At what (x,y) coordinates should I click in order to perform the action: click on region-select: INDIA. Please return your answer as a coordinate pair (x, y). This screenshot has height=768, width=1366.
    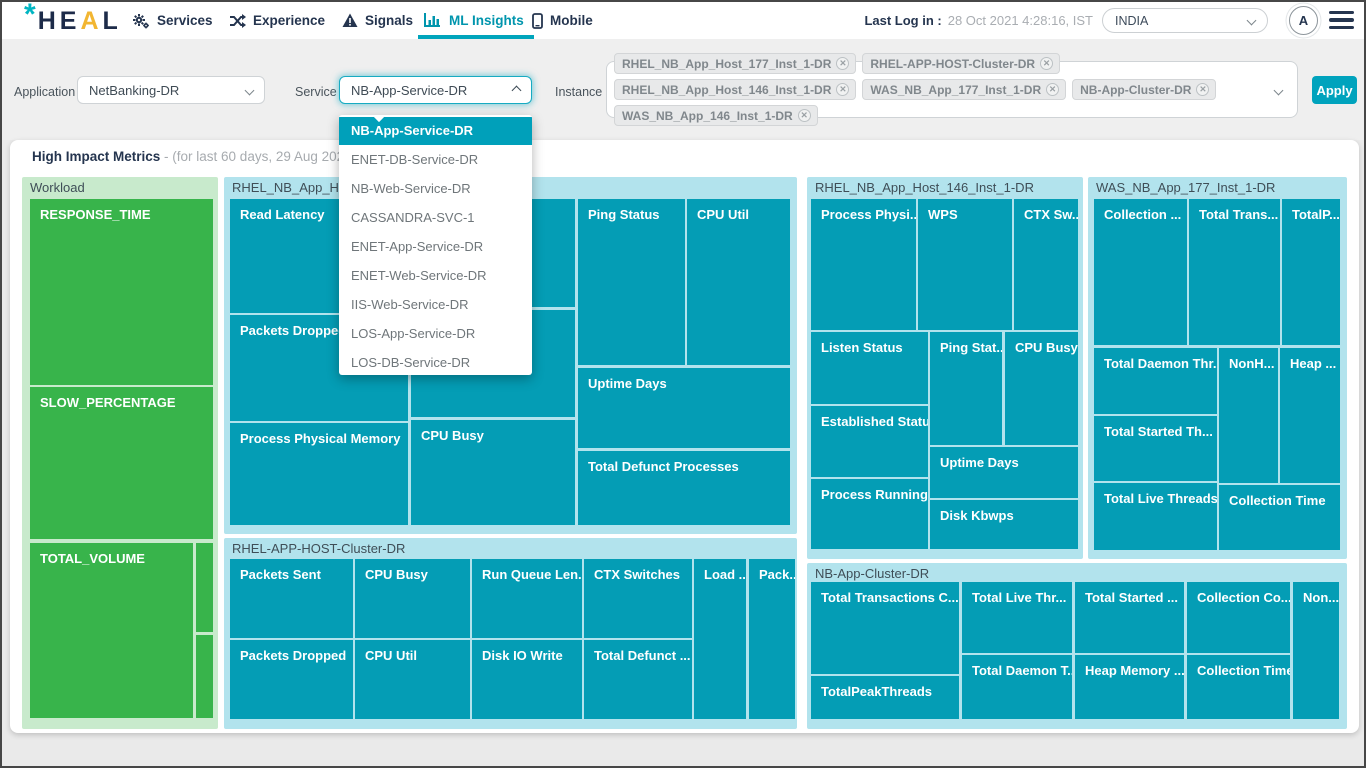
    Looking at the image, I should click on (1185, 20).